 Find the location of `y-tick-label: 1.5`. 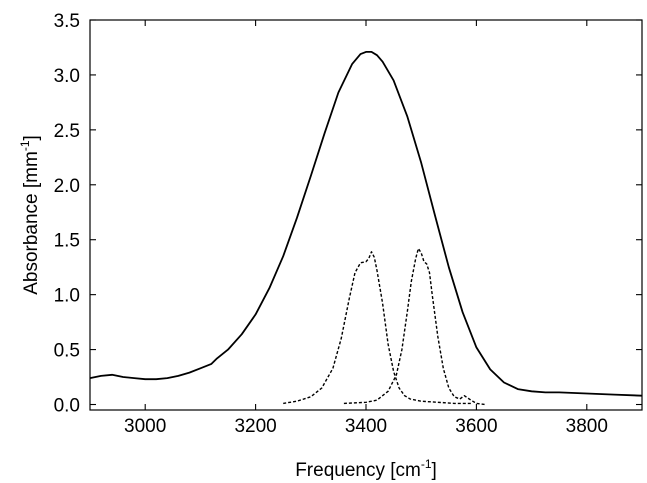

y-tick-label: 1.5 is located at coordinates (67, 241).